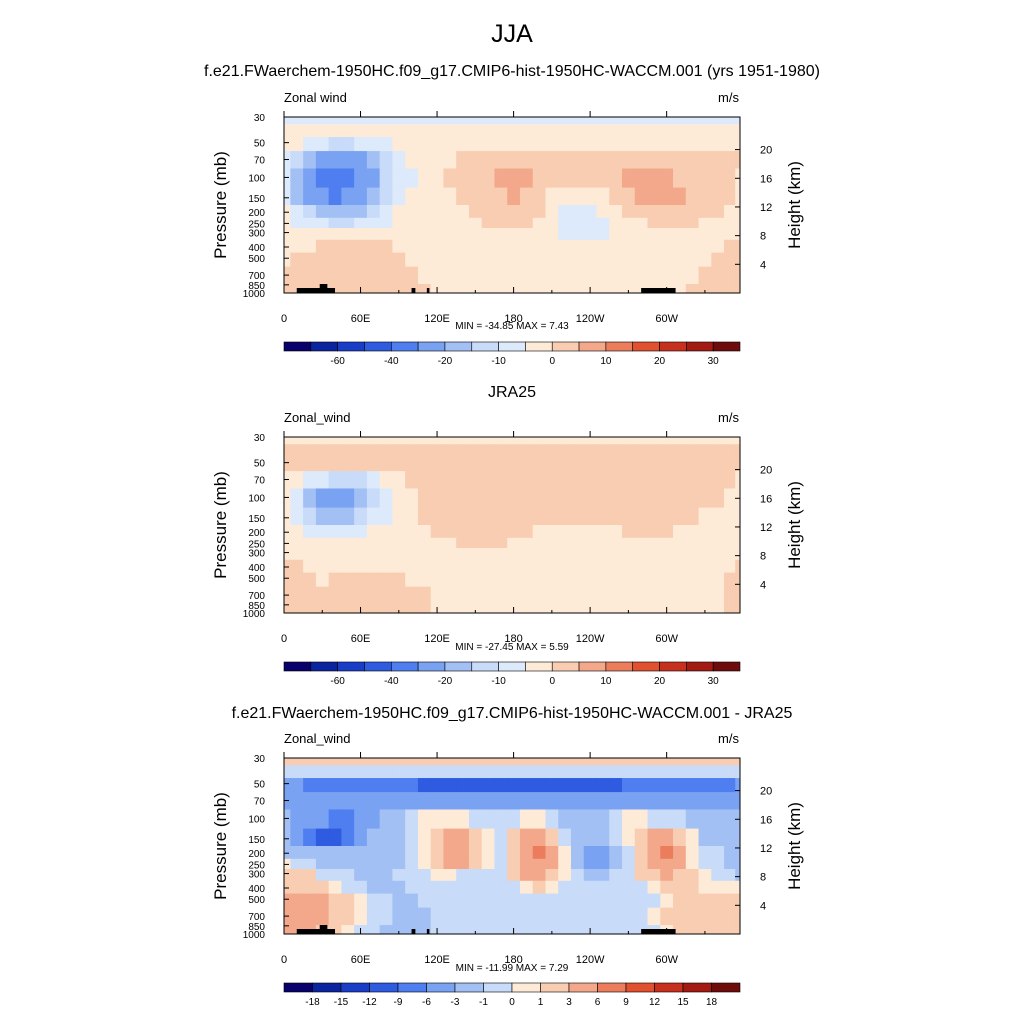 This screenshot has width=1024, height=1024. Describe the element at coordinates (592, 346) in the screenshot. I see `colorbar-swatch` at that location.